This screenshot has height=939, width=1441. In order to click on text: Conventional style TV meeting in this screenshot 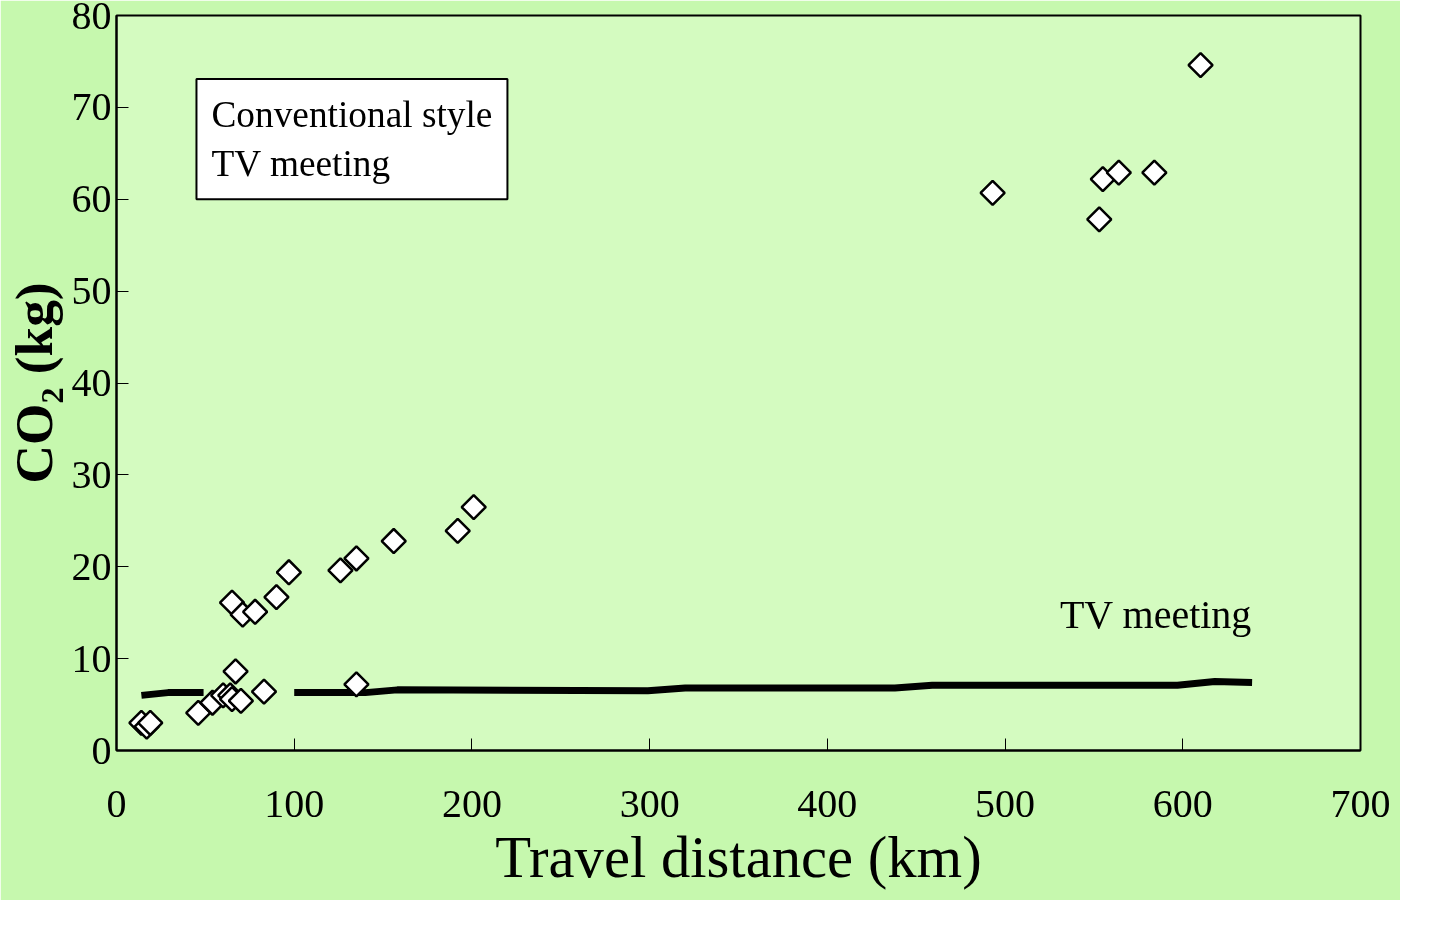, I will do `click(352, 139)`.